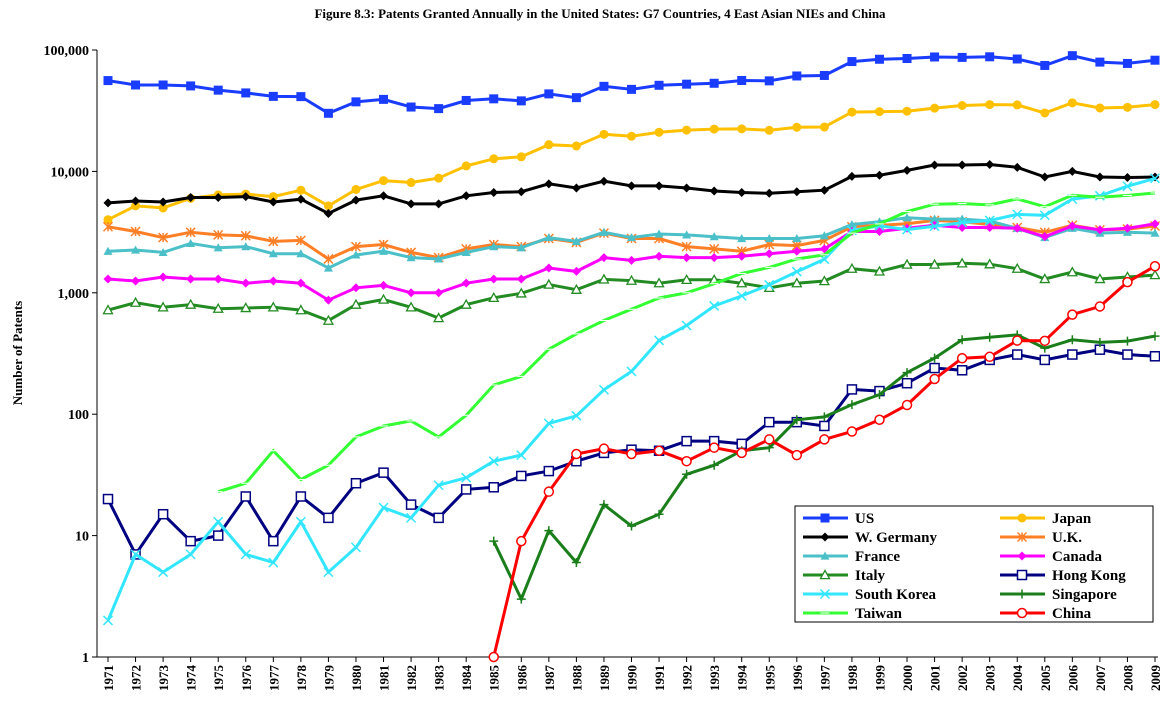 This screenshot has height=706, width=1160. I want to click on x-tick-label: 1980, so click(356, 678).